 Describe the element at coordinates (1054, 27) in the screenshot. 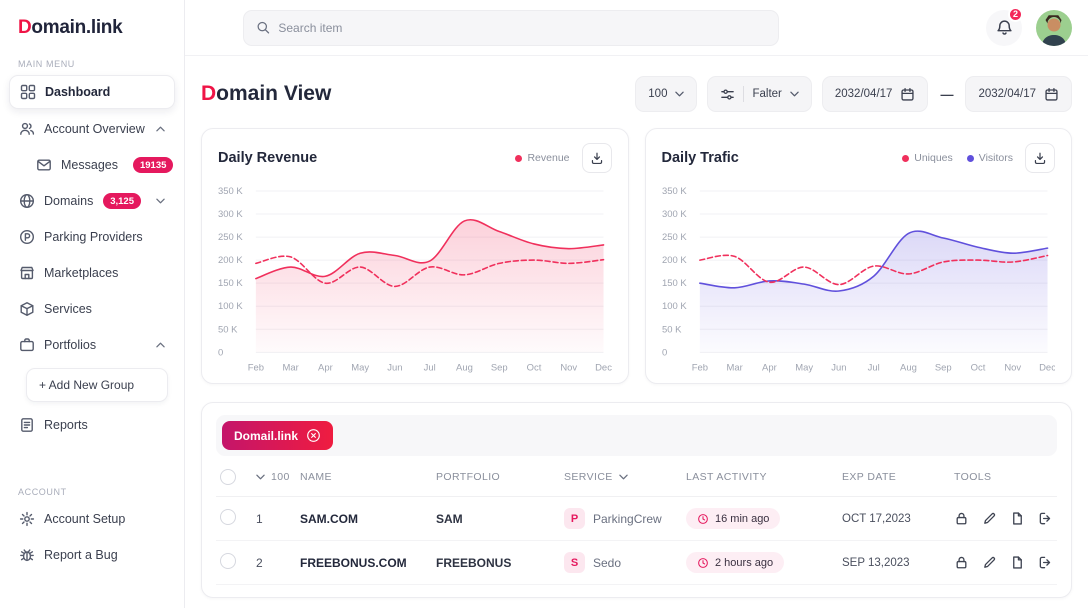

I see `user-avatar` at that location.